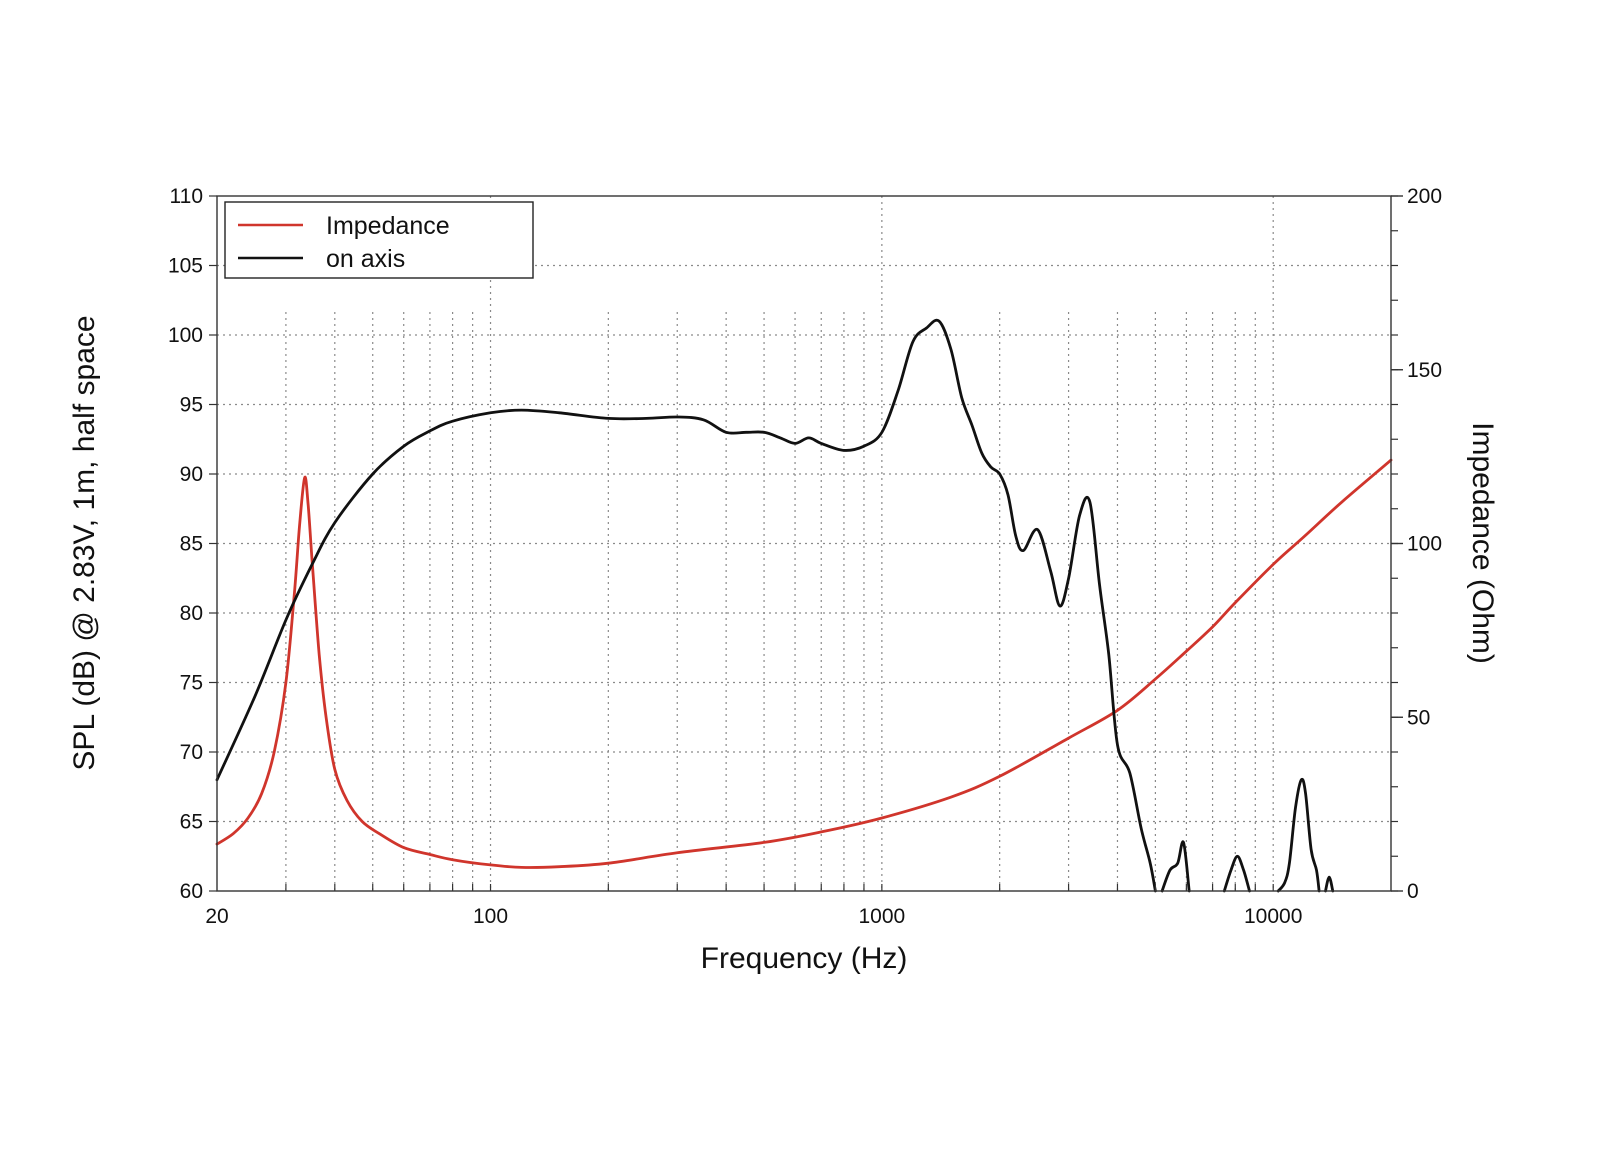  Describe the element at coordinates (1424, 544) in the screenshot. I see `y2-tick-label: 100` at that location.